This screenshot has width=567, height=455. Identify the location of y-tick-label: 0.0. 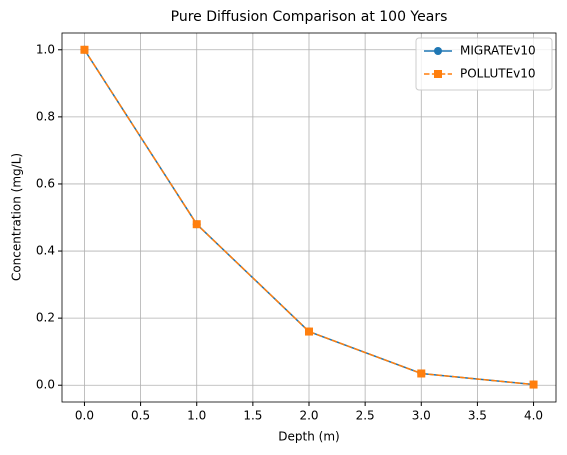
(45, 385).